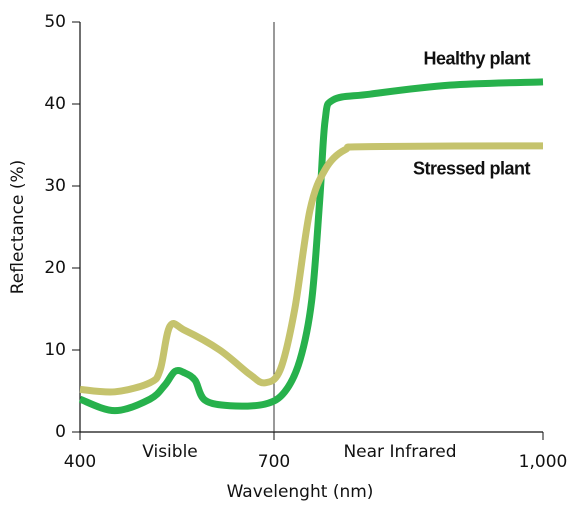  What do you see at coordinates (472, 169) in the screenshot?
I see `legend-label: Stressed plant` at bounding box center [472, 169].